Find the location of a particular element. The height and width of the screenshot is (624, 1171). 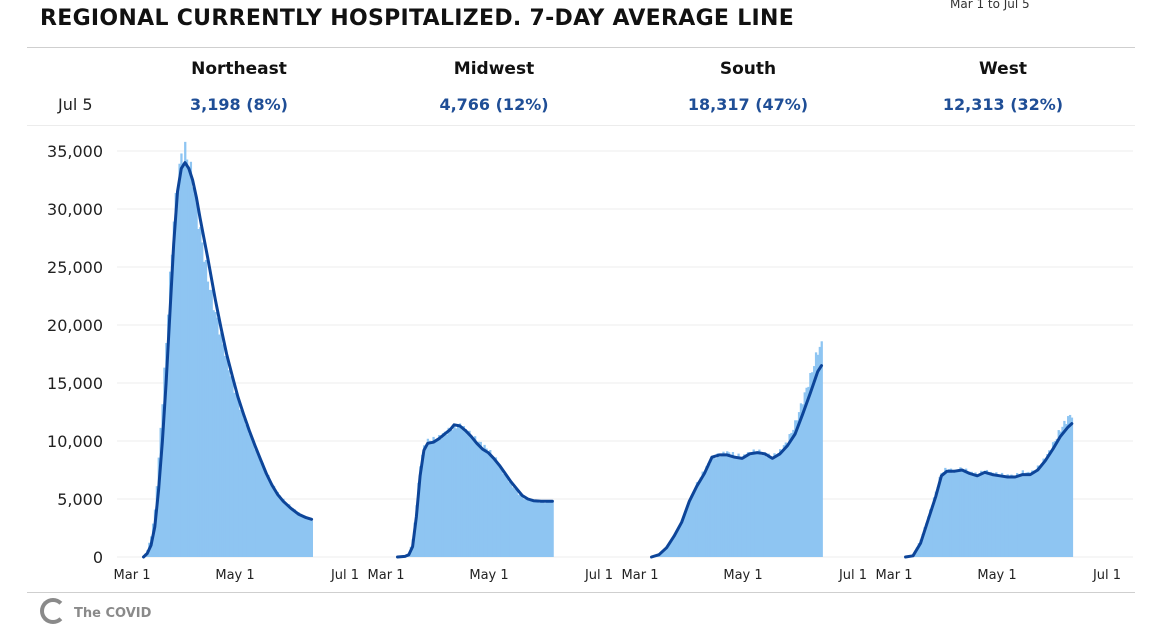

y-tick-label: 35,000 is located at coordinates (75, 151).